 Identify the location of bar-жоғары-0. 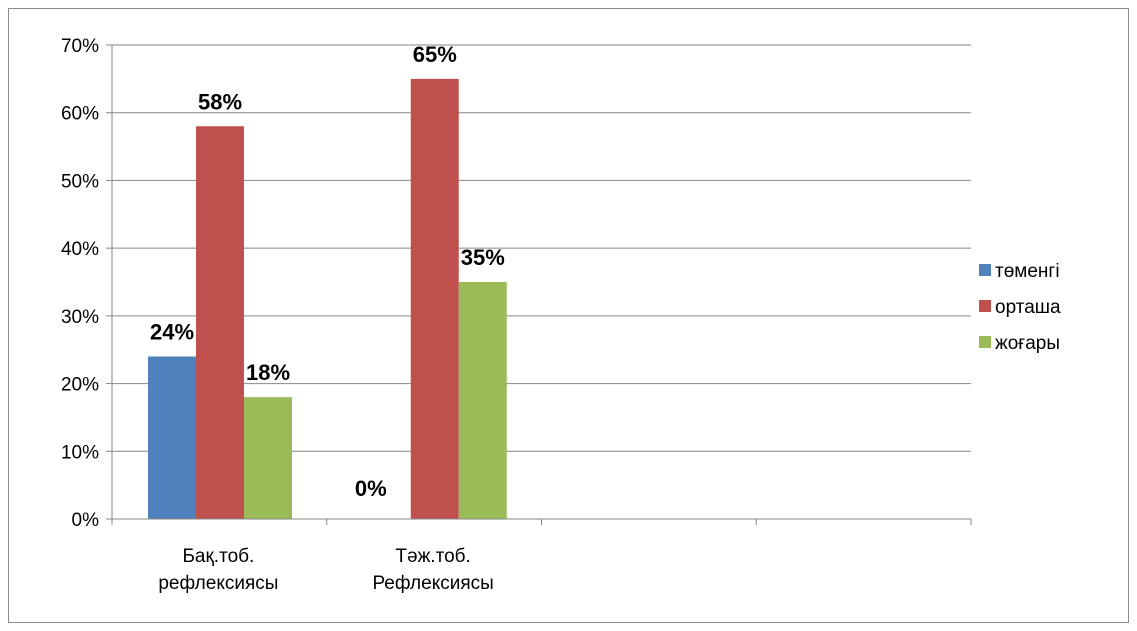
(268, 458).